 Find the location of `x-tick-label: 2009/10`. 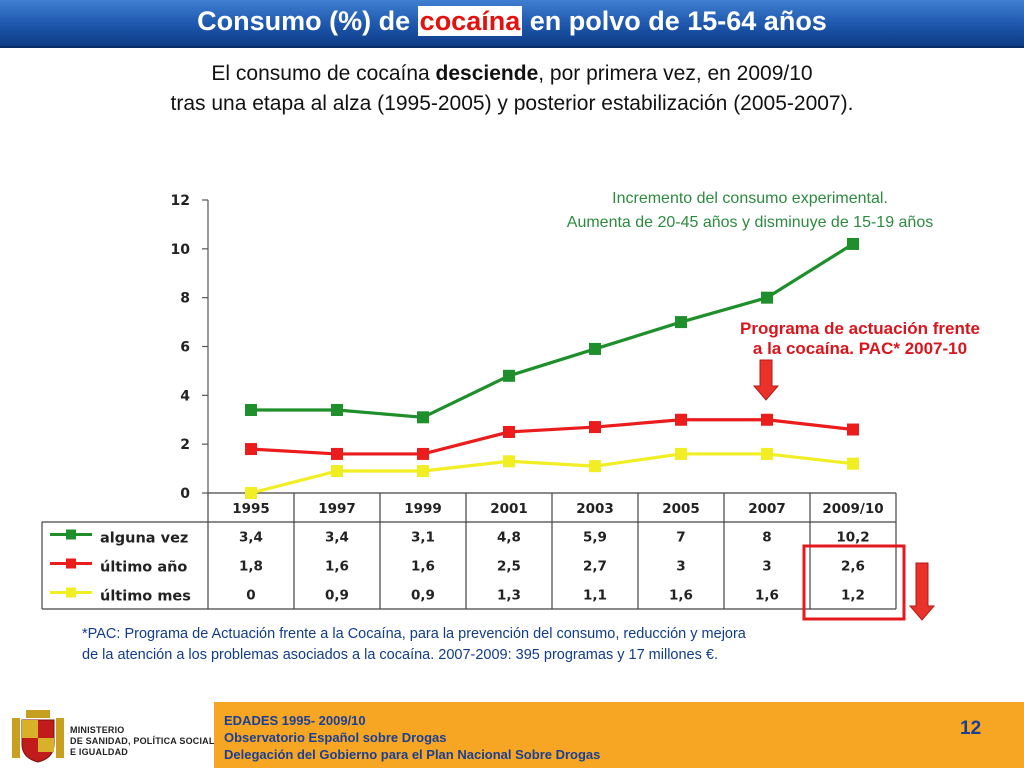

x-tick-label: 2009/10 is located at coordinates (852, 509).